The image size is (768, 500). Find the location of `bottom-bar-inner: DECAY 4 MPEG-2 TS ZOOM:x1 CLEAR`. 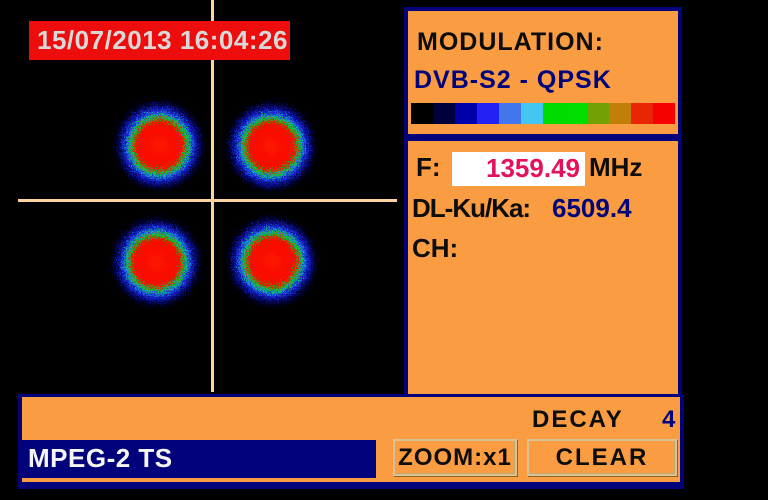

bottom-bar-inner: DECAY 4 MPEG-2 TS ZOOM:x1 CLEAR is located at coordinates (351, 439).